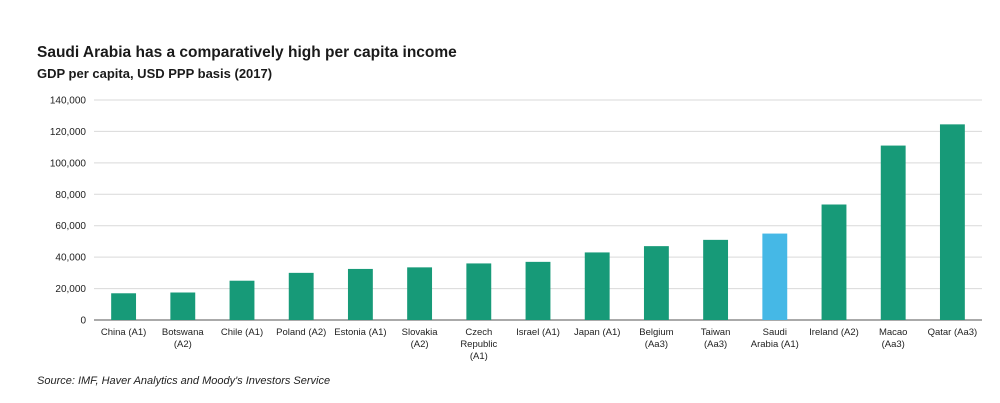 This screenshot has width=1000, height=403. I want to click on y-tick-label: 20,000, so click(70, 289).